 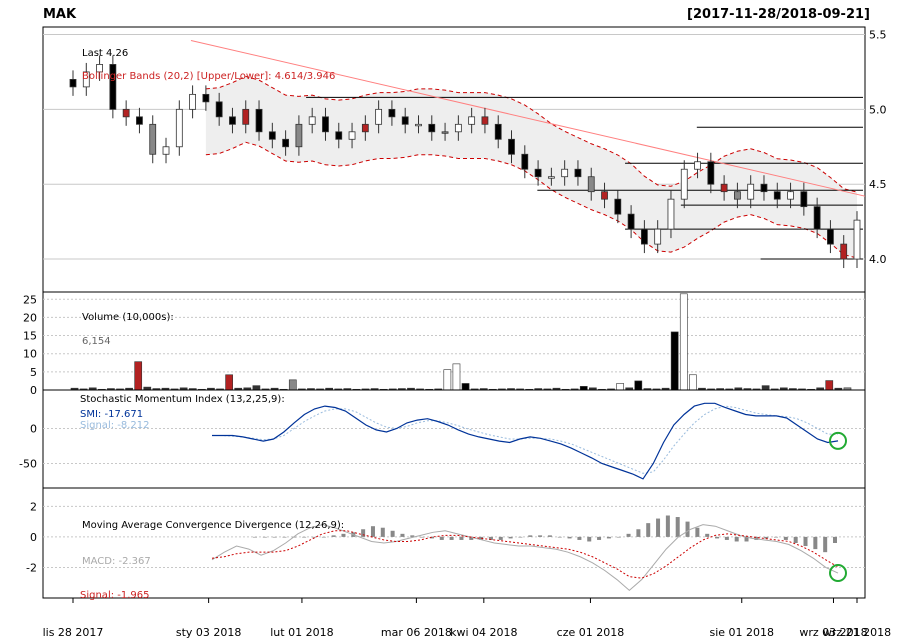 I want to click on macd-line, so click(x=525, y=558).